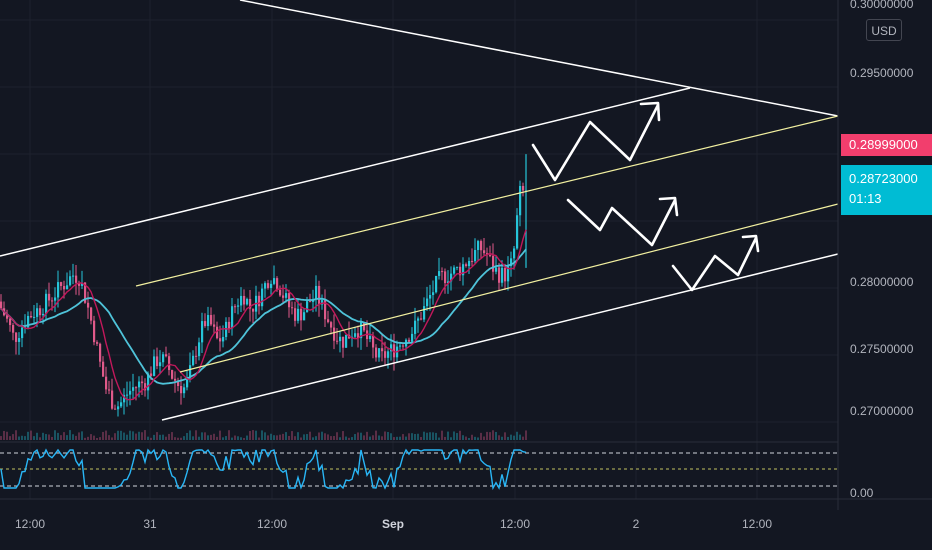 This screenshot has height=550, width=932. I want to click on bar-countdown: 01:13, so click(865, 198).